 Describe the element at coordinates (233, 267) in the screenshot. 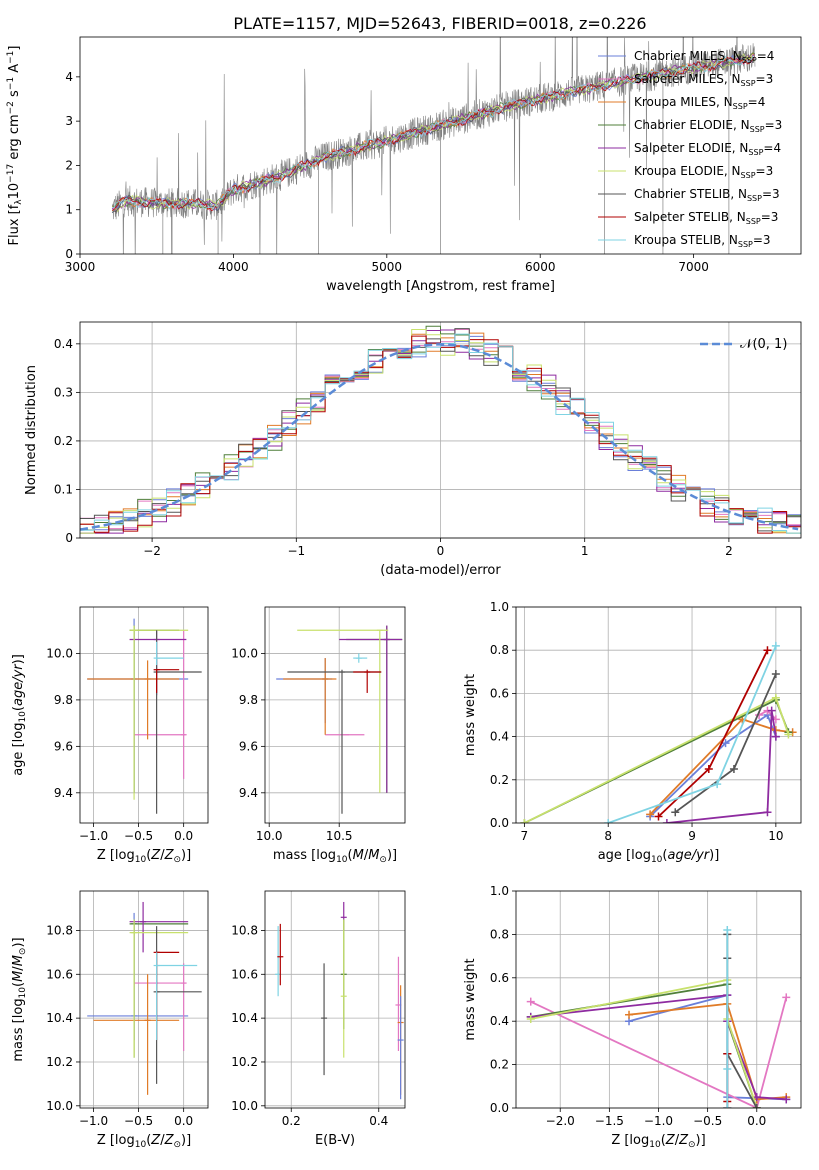

I see `x-tick-label: 4000` at that location.